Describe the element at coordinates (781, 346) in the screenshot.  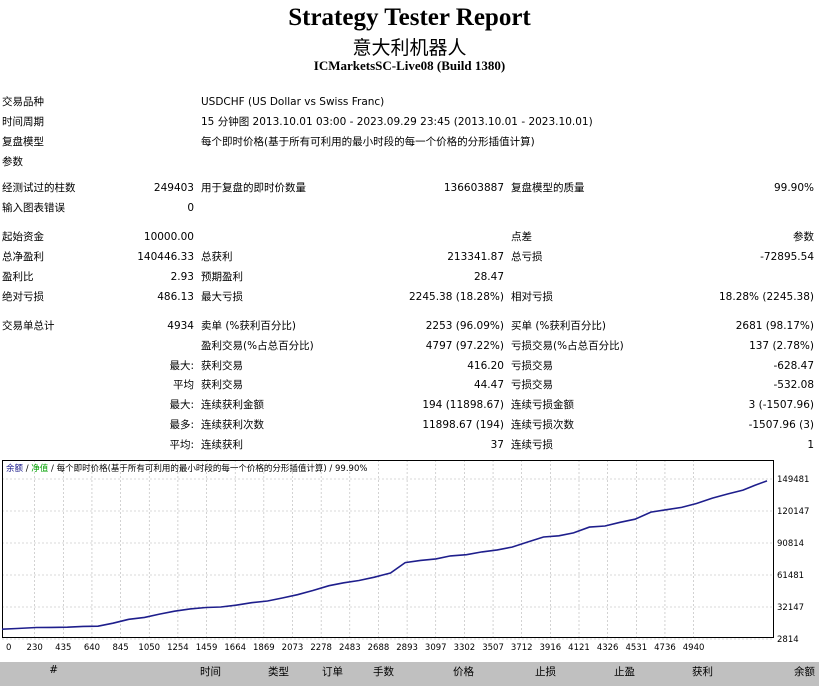
I see `loss-trades-value: 137 (2.78%)` at that location.